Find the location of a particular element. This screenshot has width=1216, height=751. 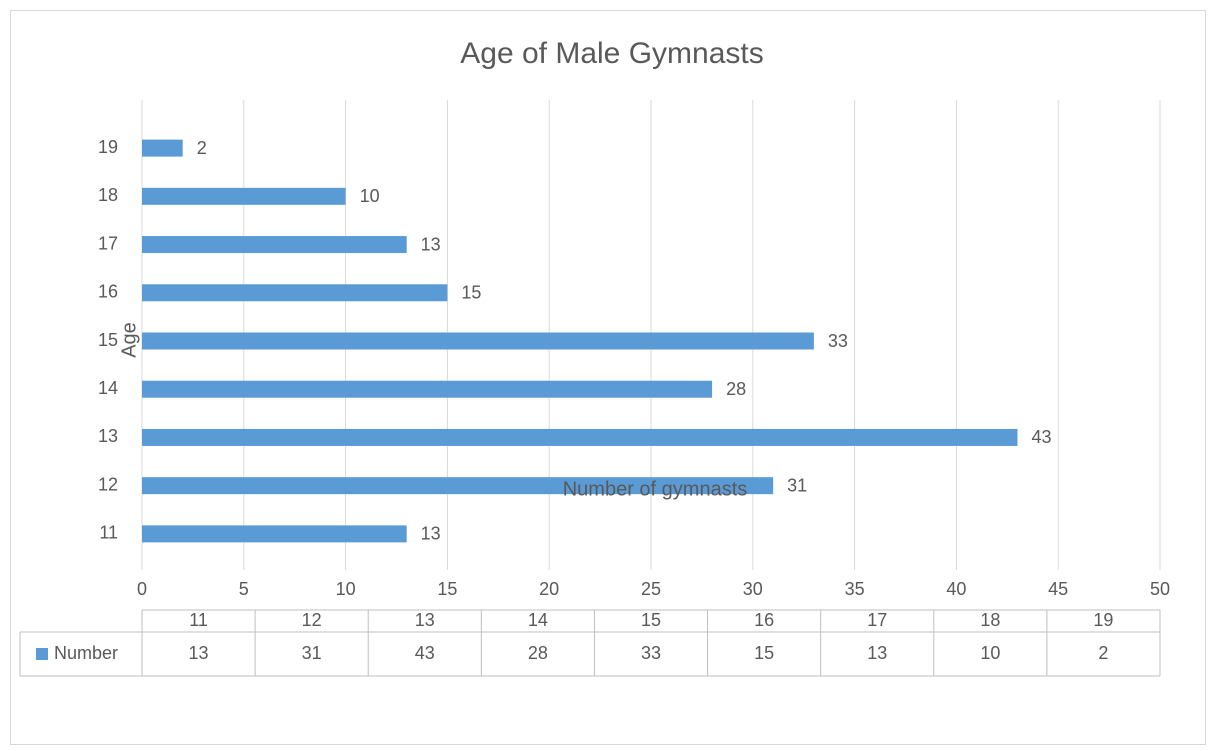

table-header: 18 is located at coordinates (990, 620).